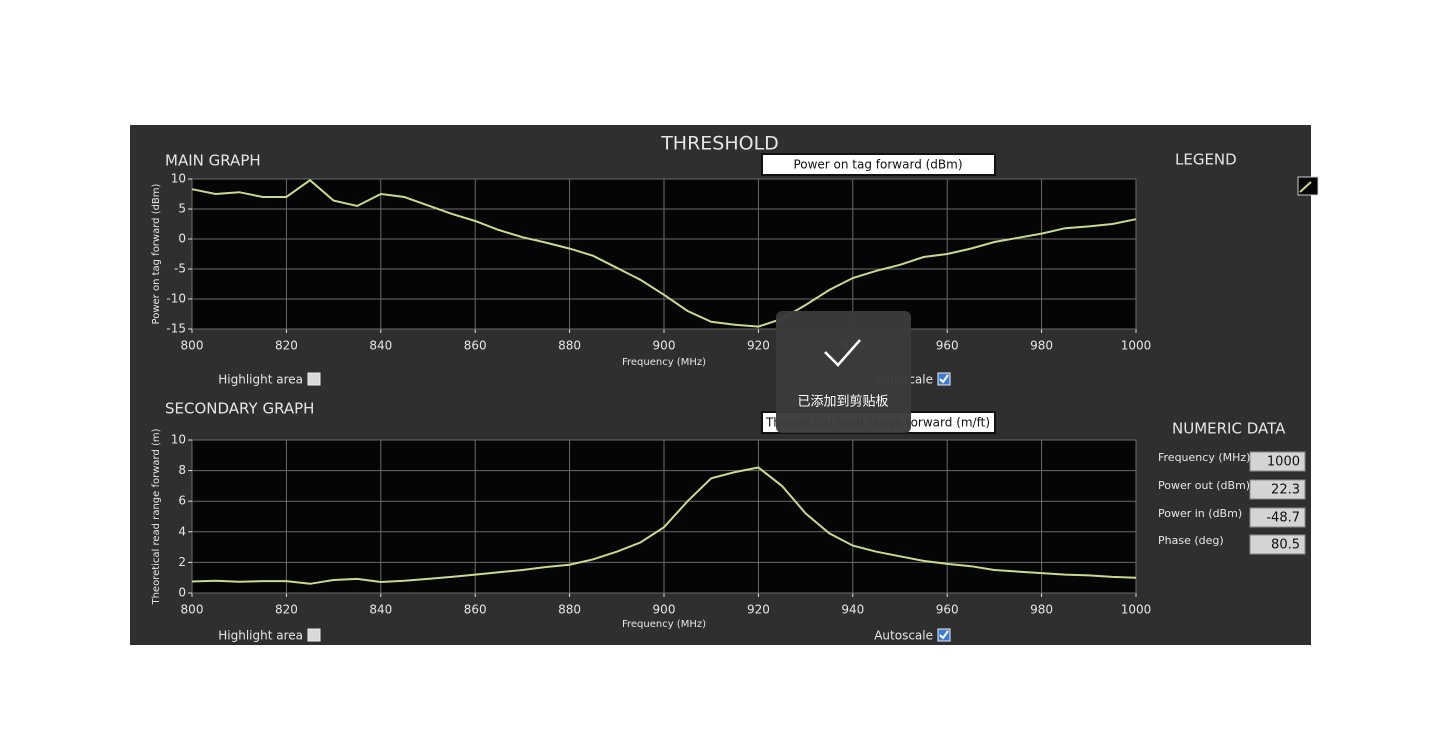 This screenshot has width=1442, height=750. What do you see at coordinates (176, 299) in the screenshot?
I see `y-tick-label: -10` at bounding box center [176, 299].